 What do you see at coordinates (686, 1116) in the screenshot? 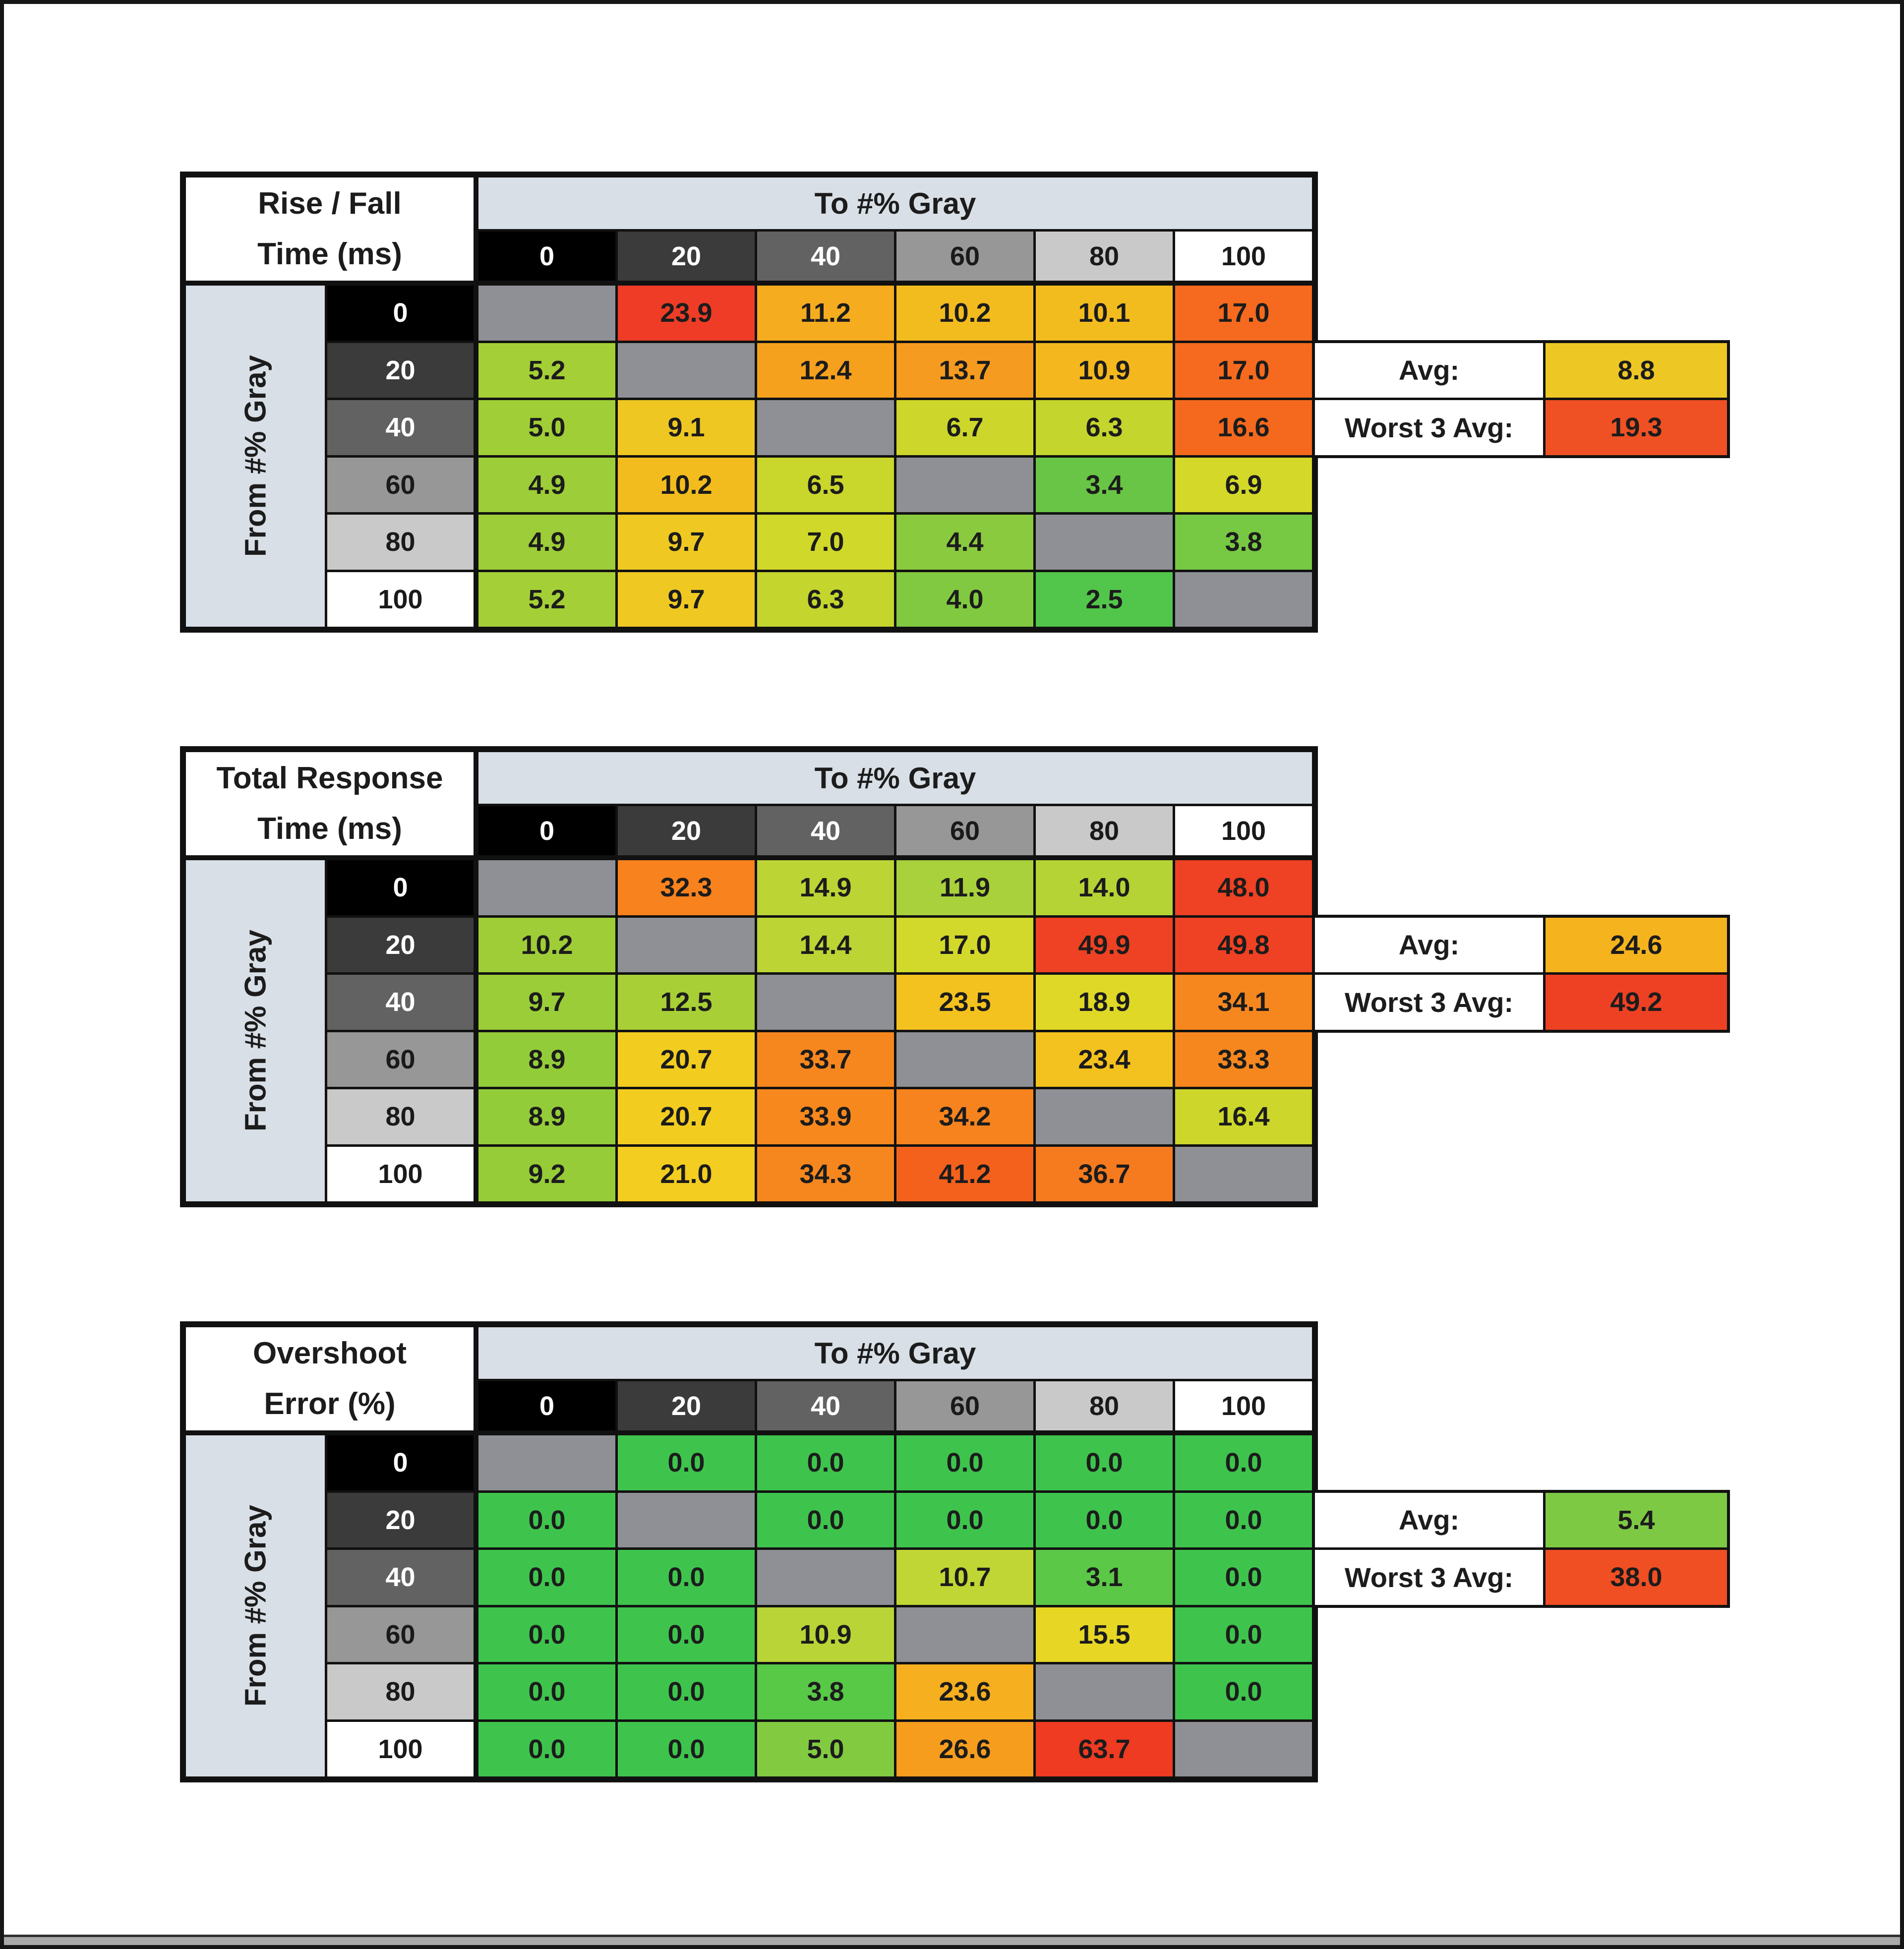
I see `cell-from80-to20: 20.7` at bounding box center [686, 1116].